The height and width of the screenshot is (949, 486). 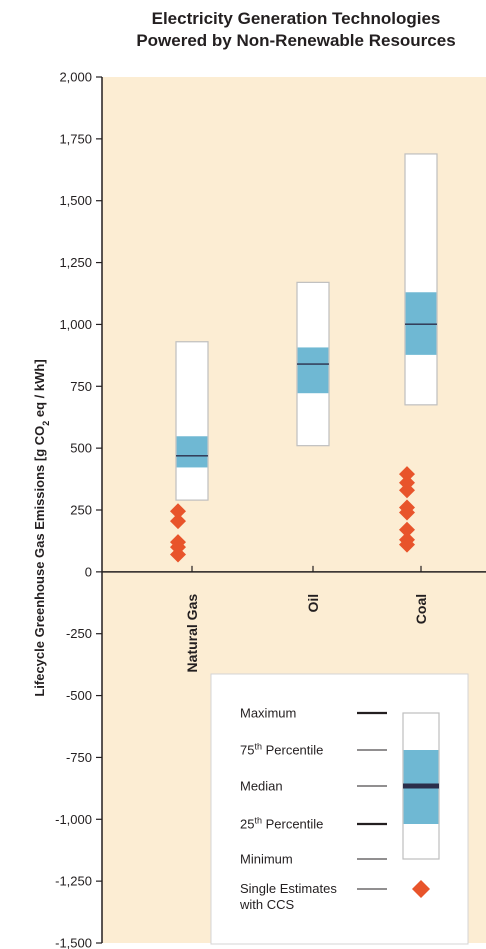 I want to click on y-tick-label: 1,250, so click(x=75, y=262).